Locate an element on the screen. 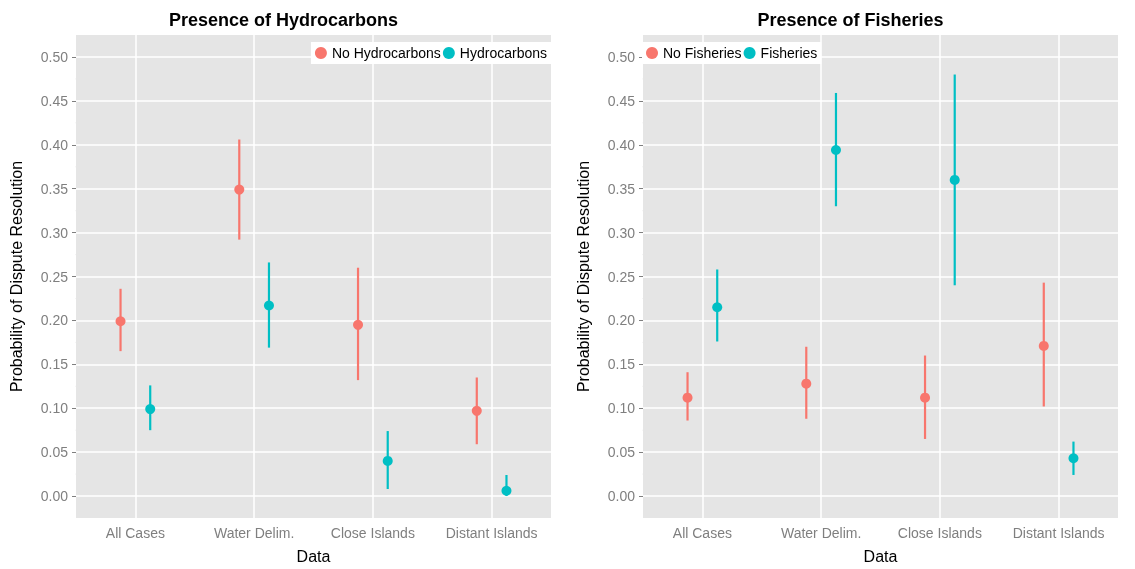  legend-label: No Fisheries is located at coordinates (702, 53).